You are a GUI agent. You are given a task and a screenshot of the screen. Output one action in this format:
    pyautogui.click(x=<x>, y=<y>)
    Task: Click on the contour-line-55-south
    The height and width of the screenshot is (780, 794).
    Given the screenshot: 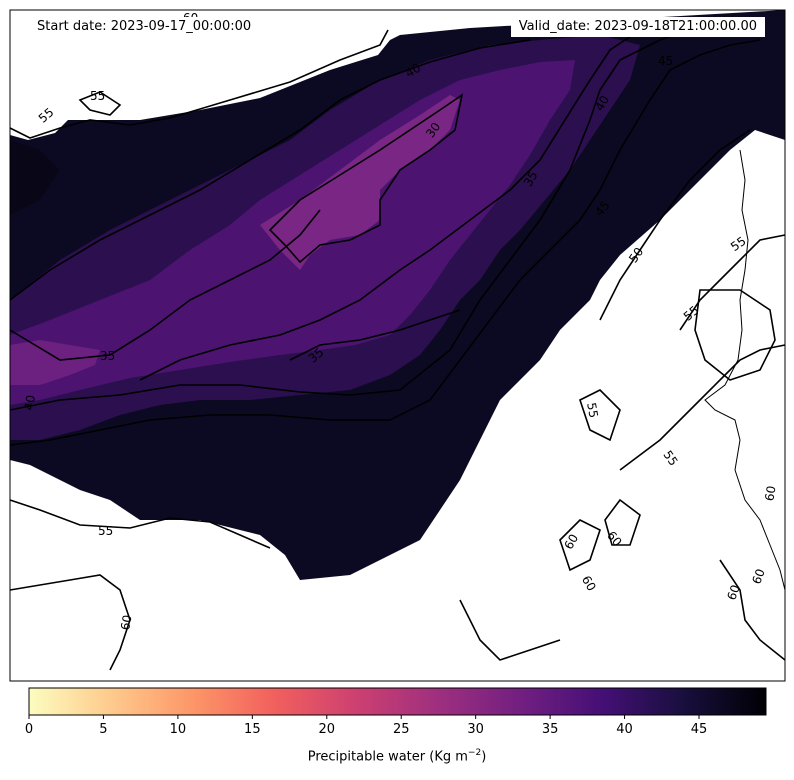 What is the action you would take?
    pyautogui.click(x=140, y=524)
    